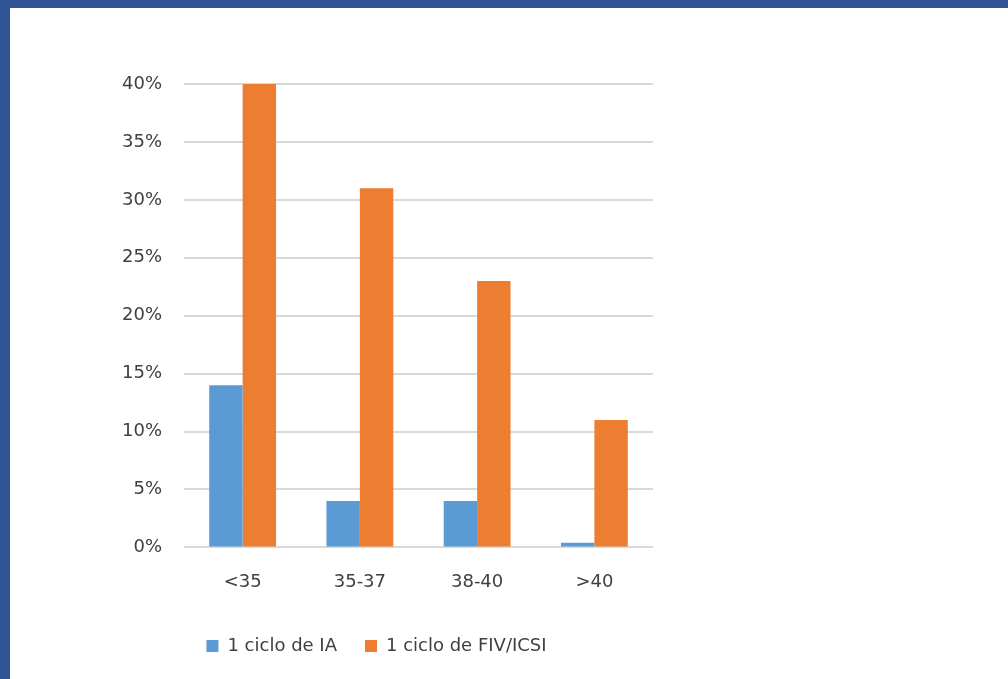 The height and width of the screenshot is (679, 1008). I want to click on x-tick-label: <35, so click(242, 580).